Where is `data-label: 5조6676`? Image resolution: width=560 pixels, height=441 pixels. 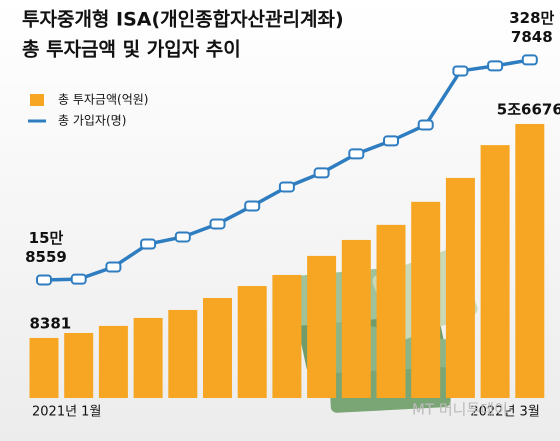
data-label: 5조6676 is located at coordinates (528, 109).